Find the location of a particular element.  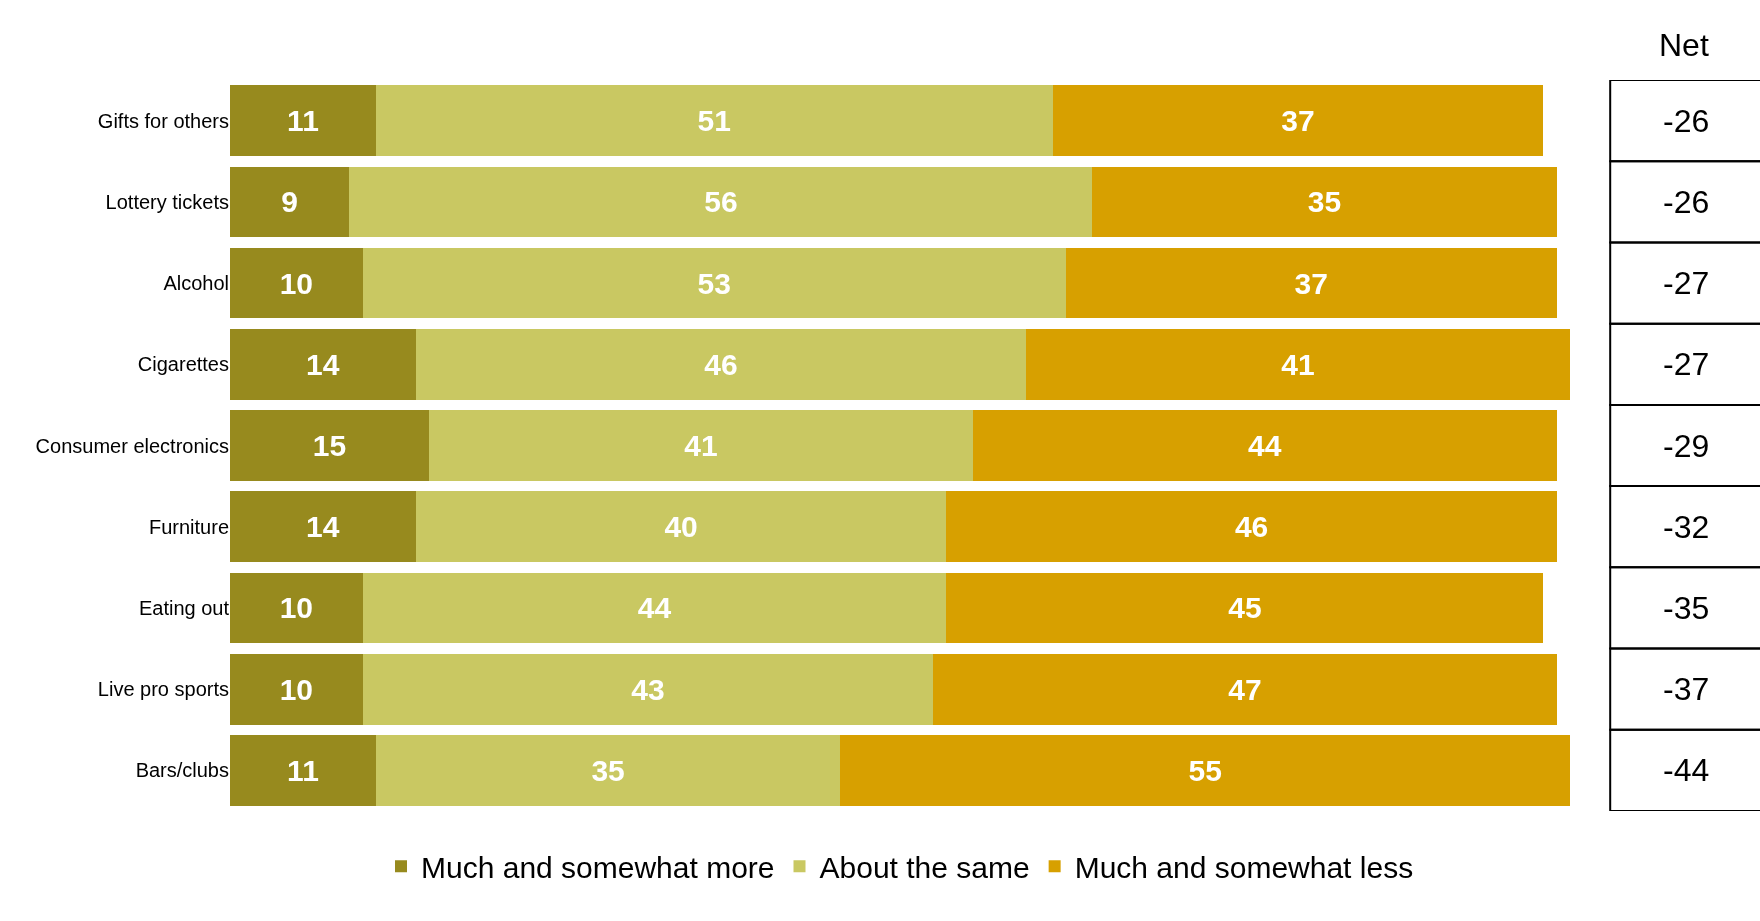

data-label: 55 is located at coordinates (1205, 770).